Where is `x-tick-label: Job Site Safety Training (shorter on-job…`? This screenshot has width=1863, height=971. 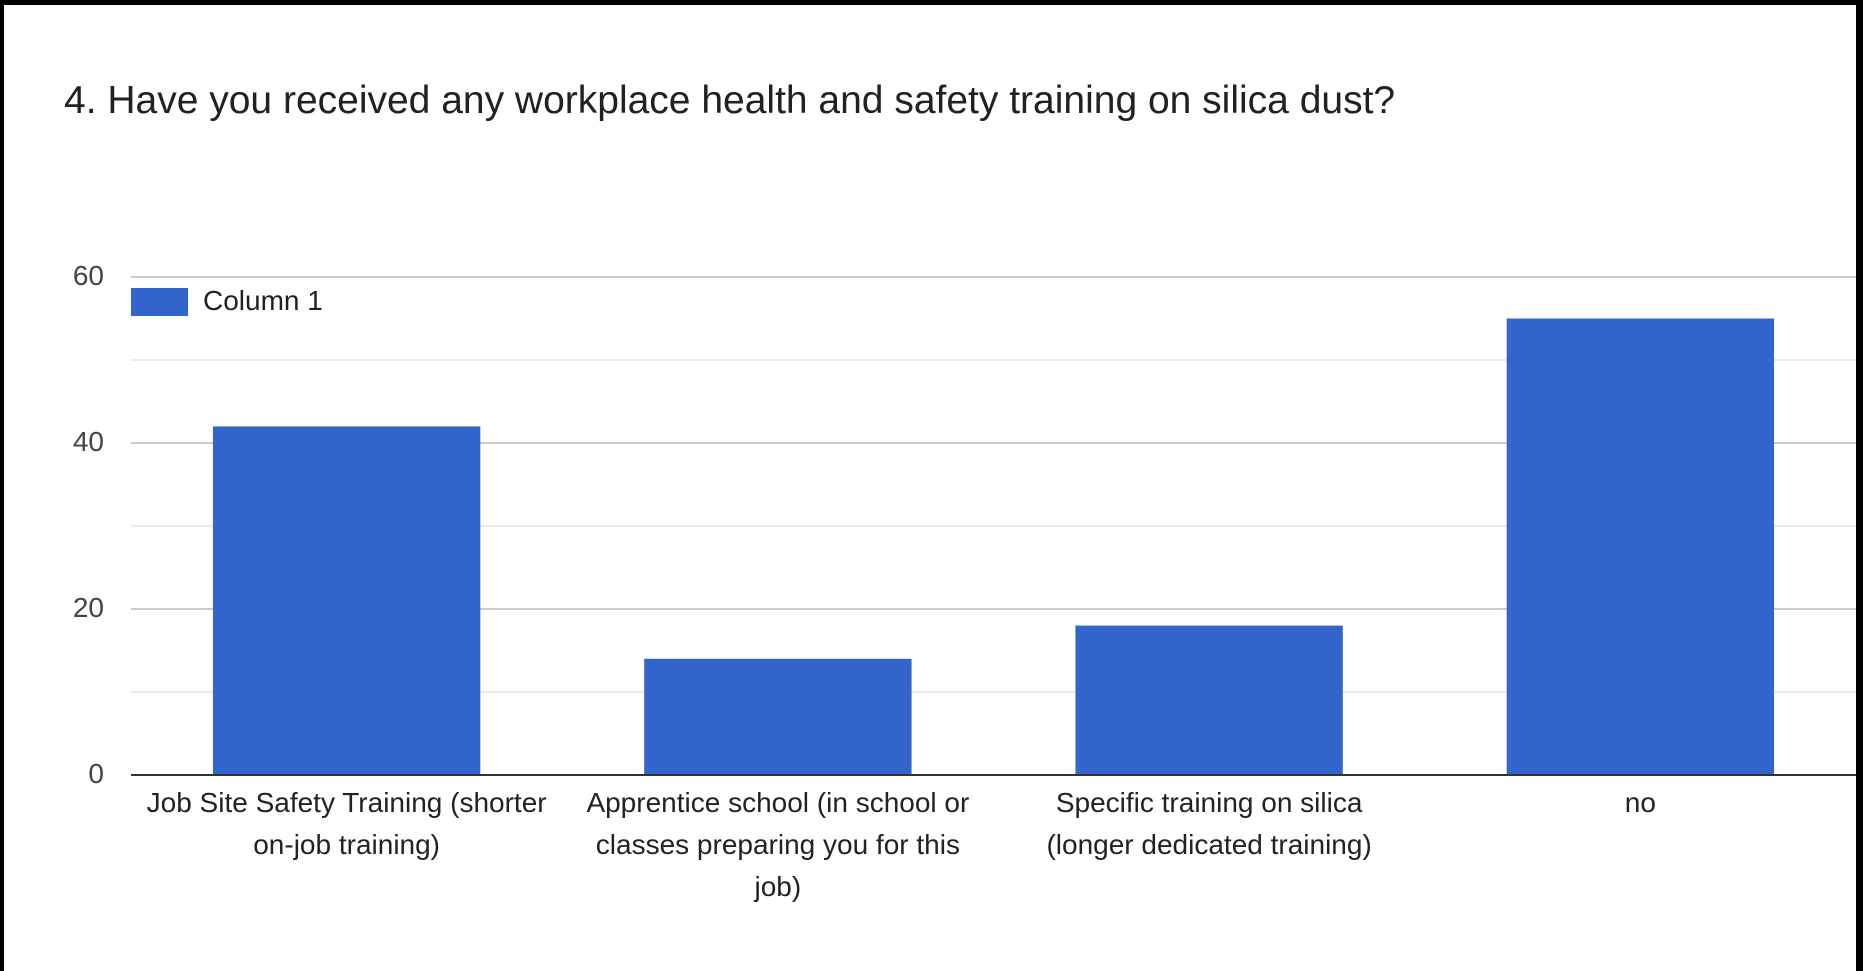 x-tick-label: Job Site Safety Training (shorter on-job… is located at coordinates (346, 823).